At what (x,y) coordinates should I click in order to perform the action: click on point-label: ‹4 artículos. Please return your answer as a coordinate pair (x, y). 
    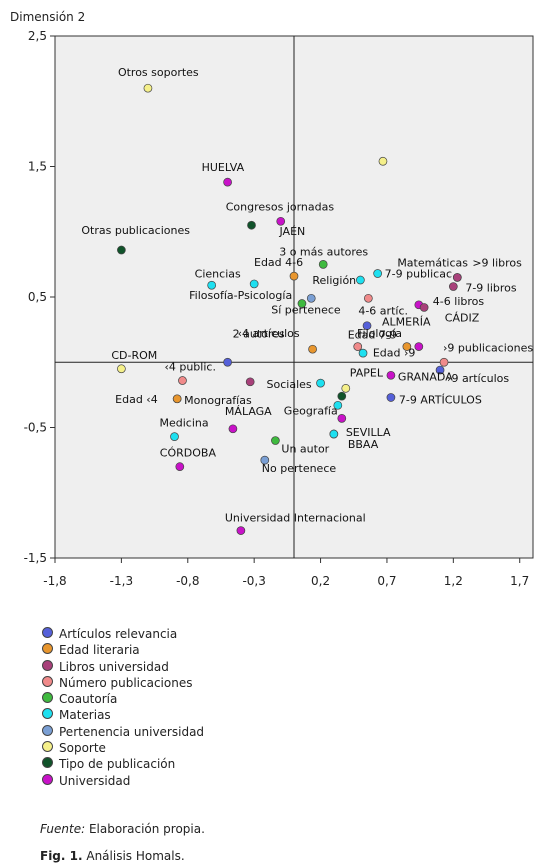
    Looking at the image, I should click on (269, 333).